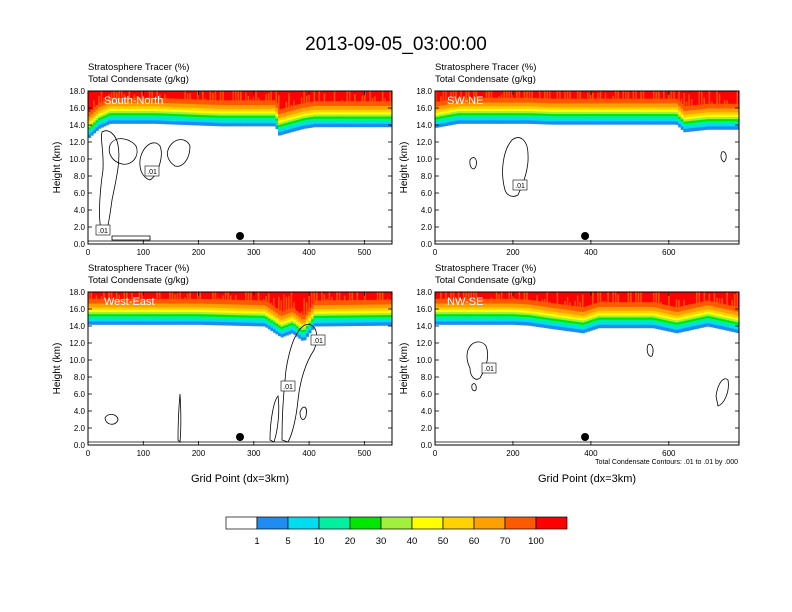 This screenshot has width=792, height=612. I want to click on x-tick-label: 500, so click(365, 252).